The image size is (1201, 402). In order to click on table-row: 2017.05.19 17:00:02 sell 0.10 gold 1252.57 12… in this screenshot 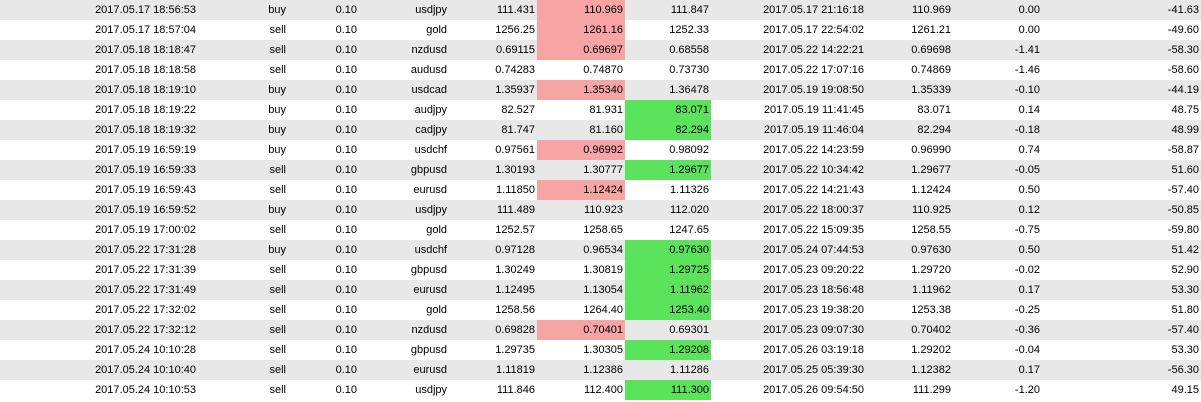, I will do `click(600, 230)`.